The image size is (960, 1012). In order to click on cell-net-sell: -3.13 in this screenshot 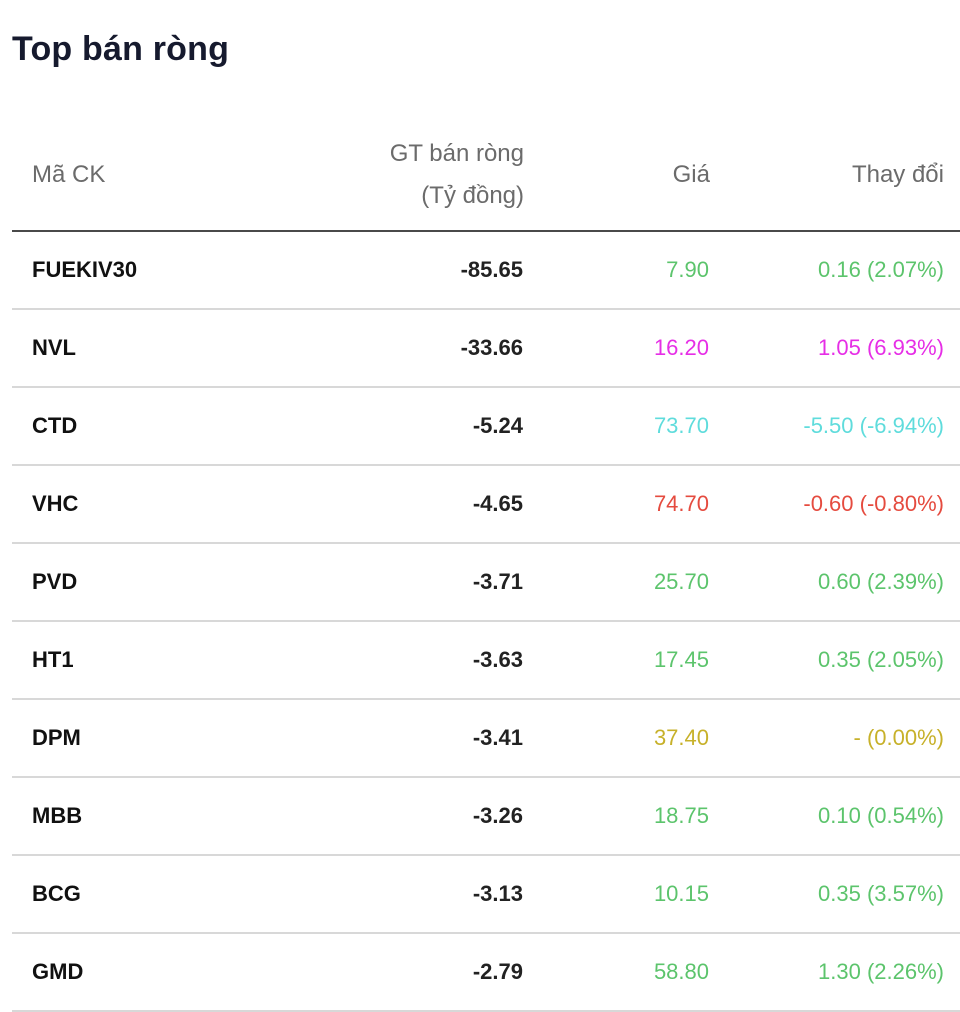, I will do `click(443, 894)`.